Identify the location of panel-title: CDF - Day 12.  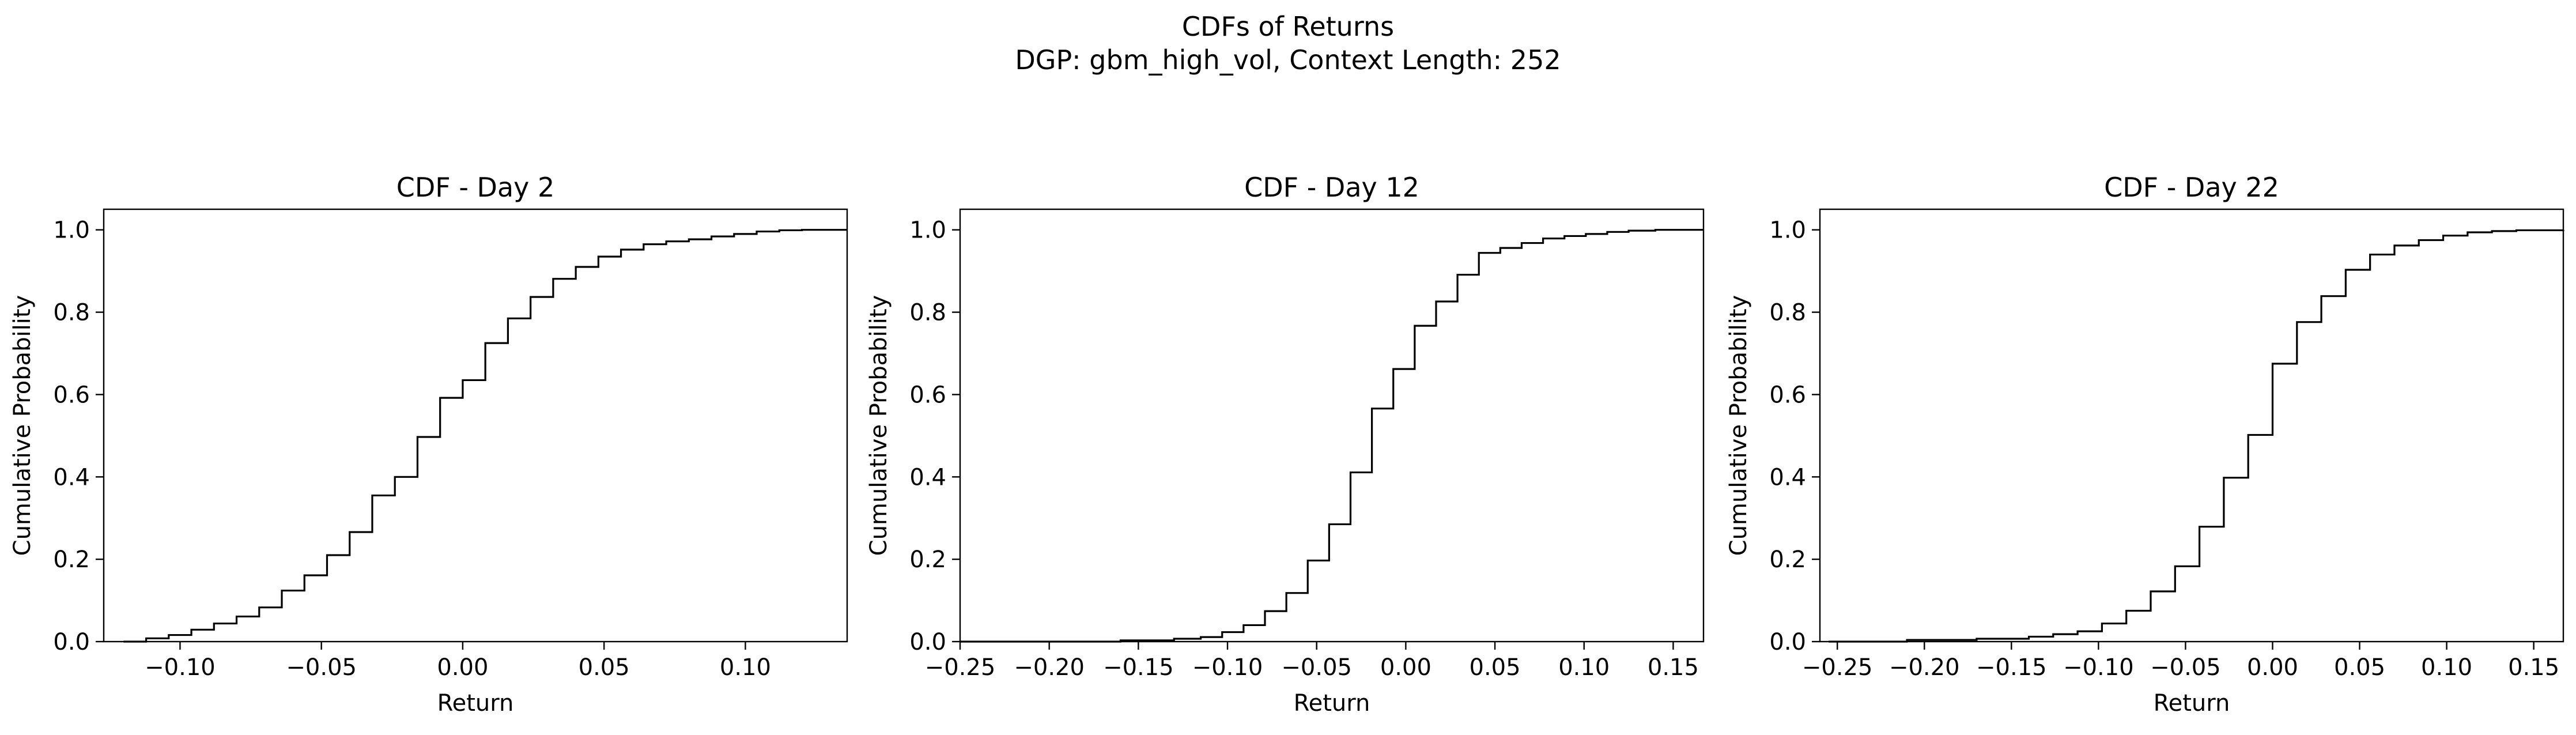
(1331, 187).